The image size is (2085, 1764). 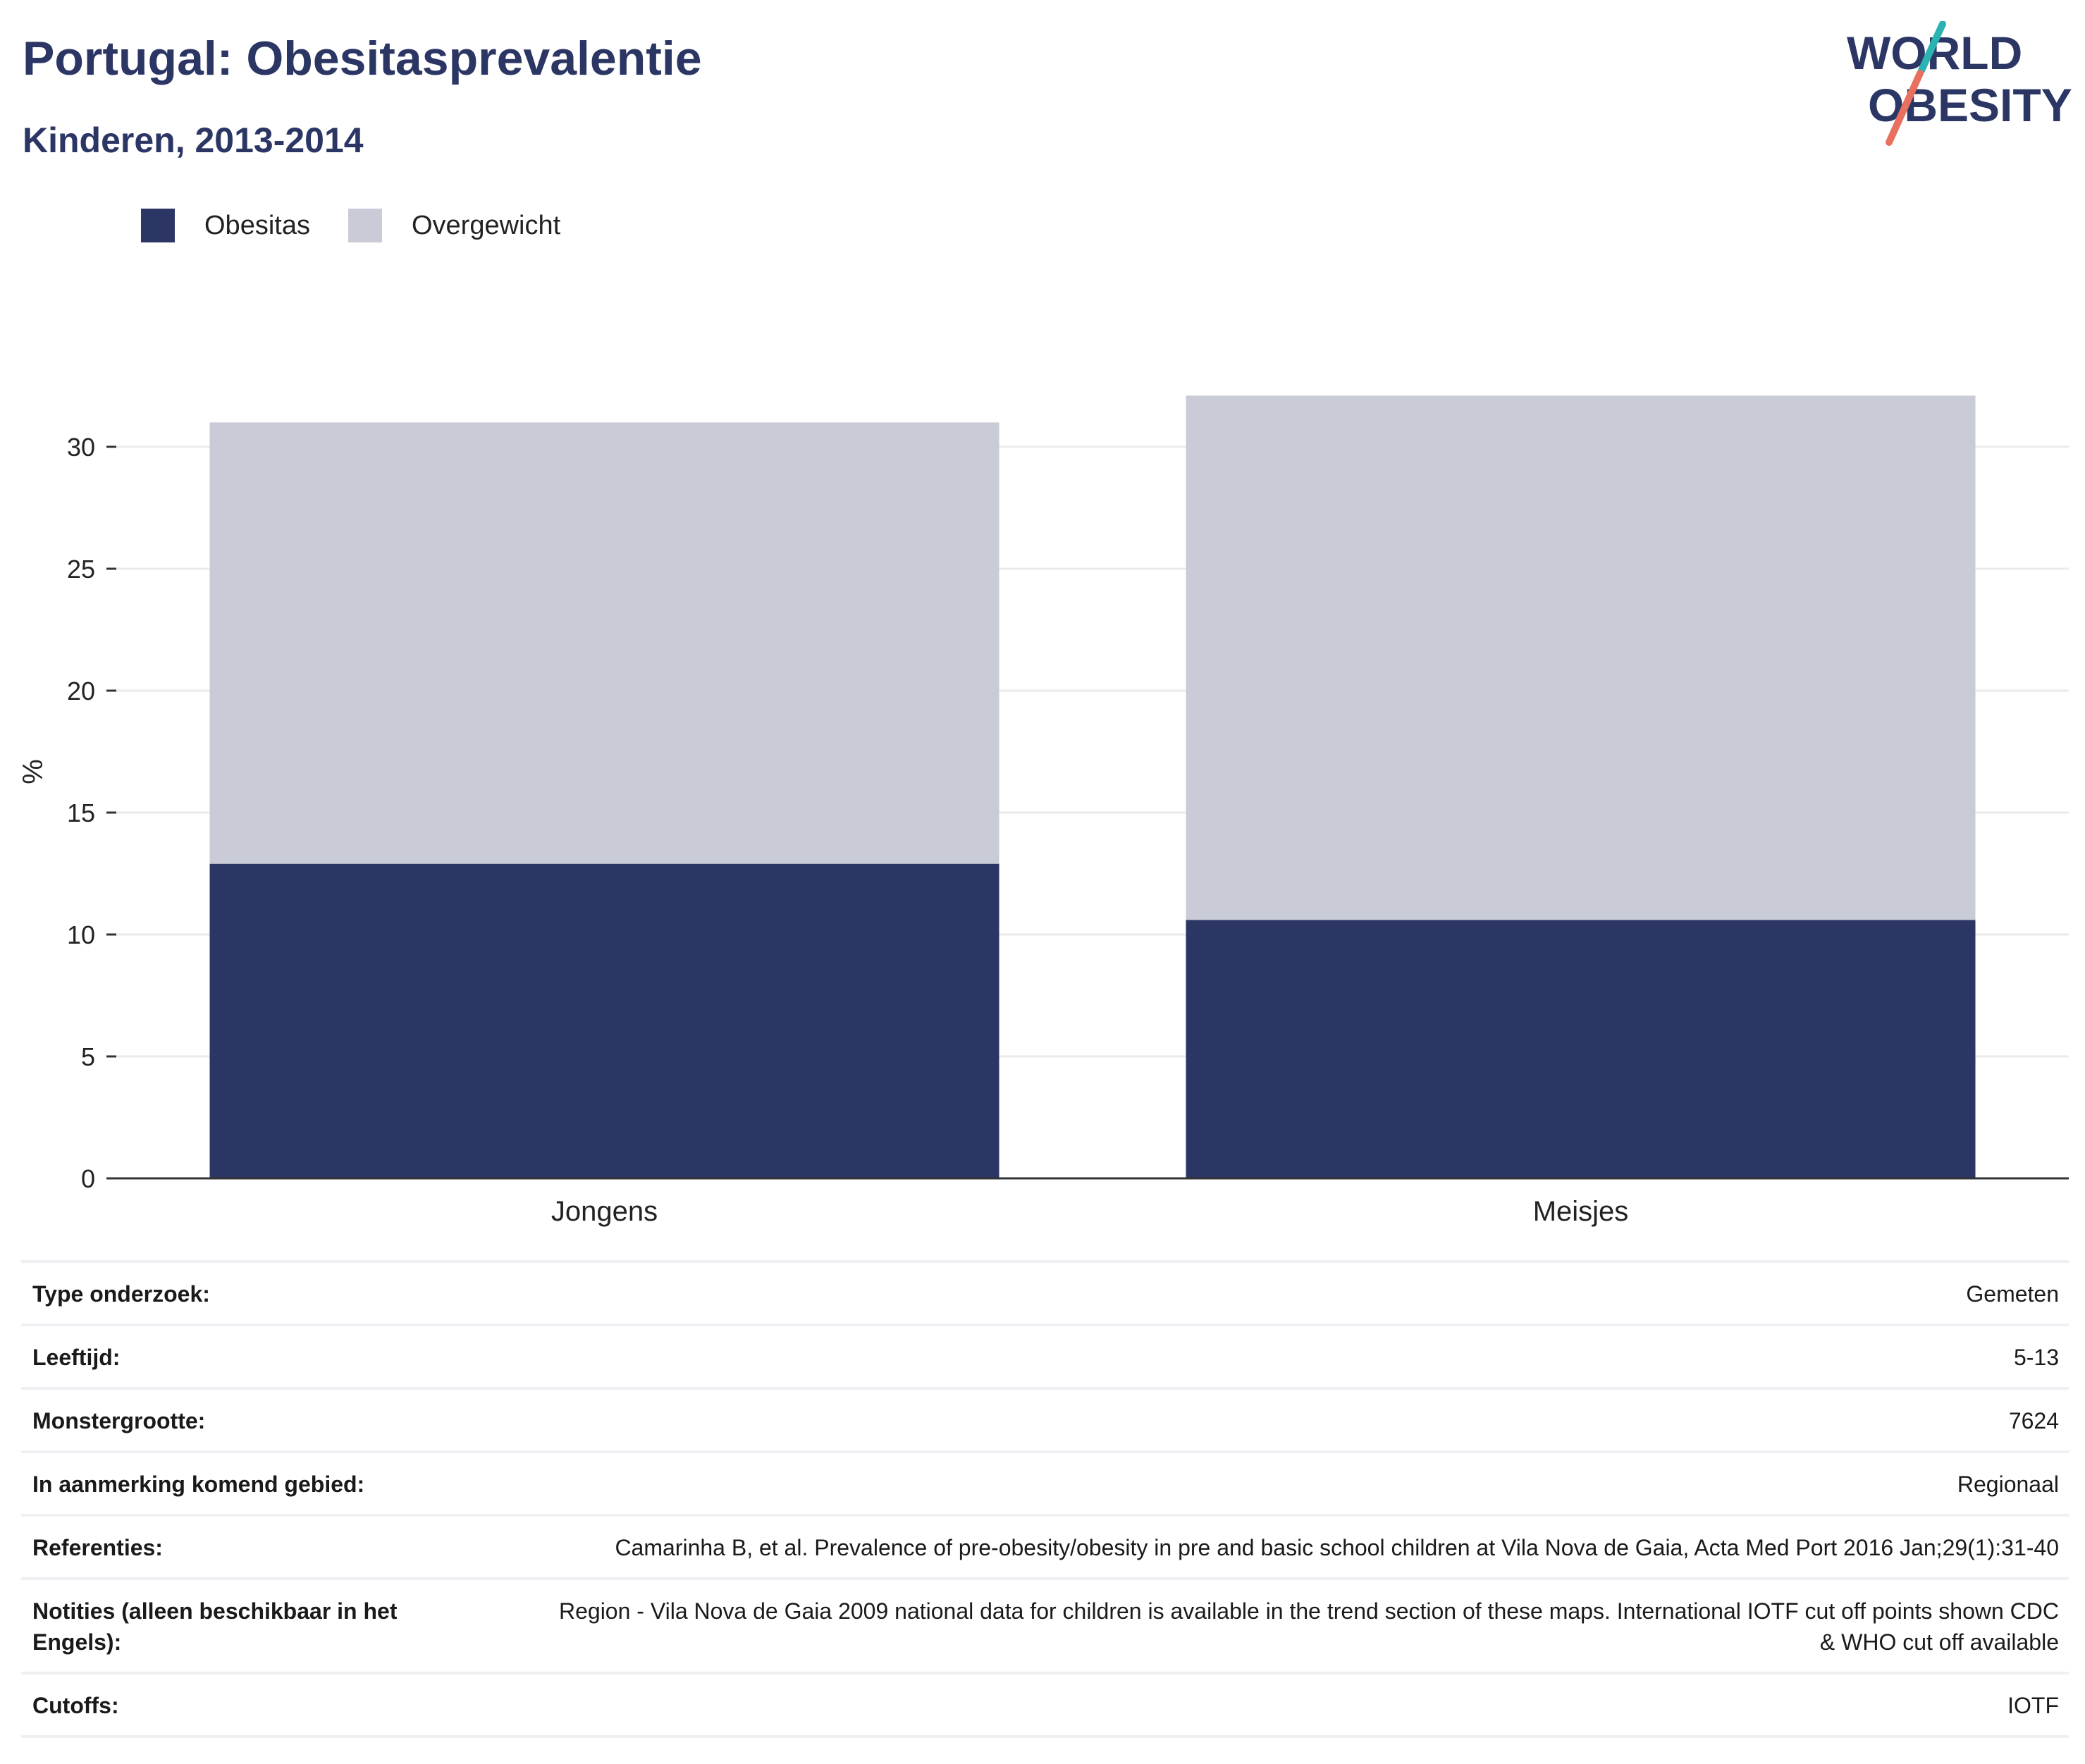 What do you see at coordinates (193, 140) in the screenshot?
I see `chart-subtitle: Kinderen, 2013-2014` at bounding box center [193, 140].